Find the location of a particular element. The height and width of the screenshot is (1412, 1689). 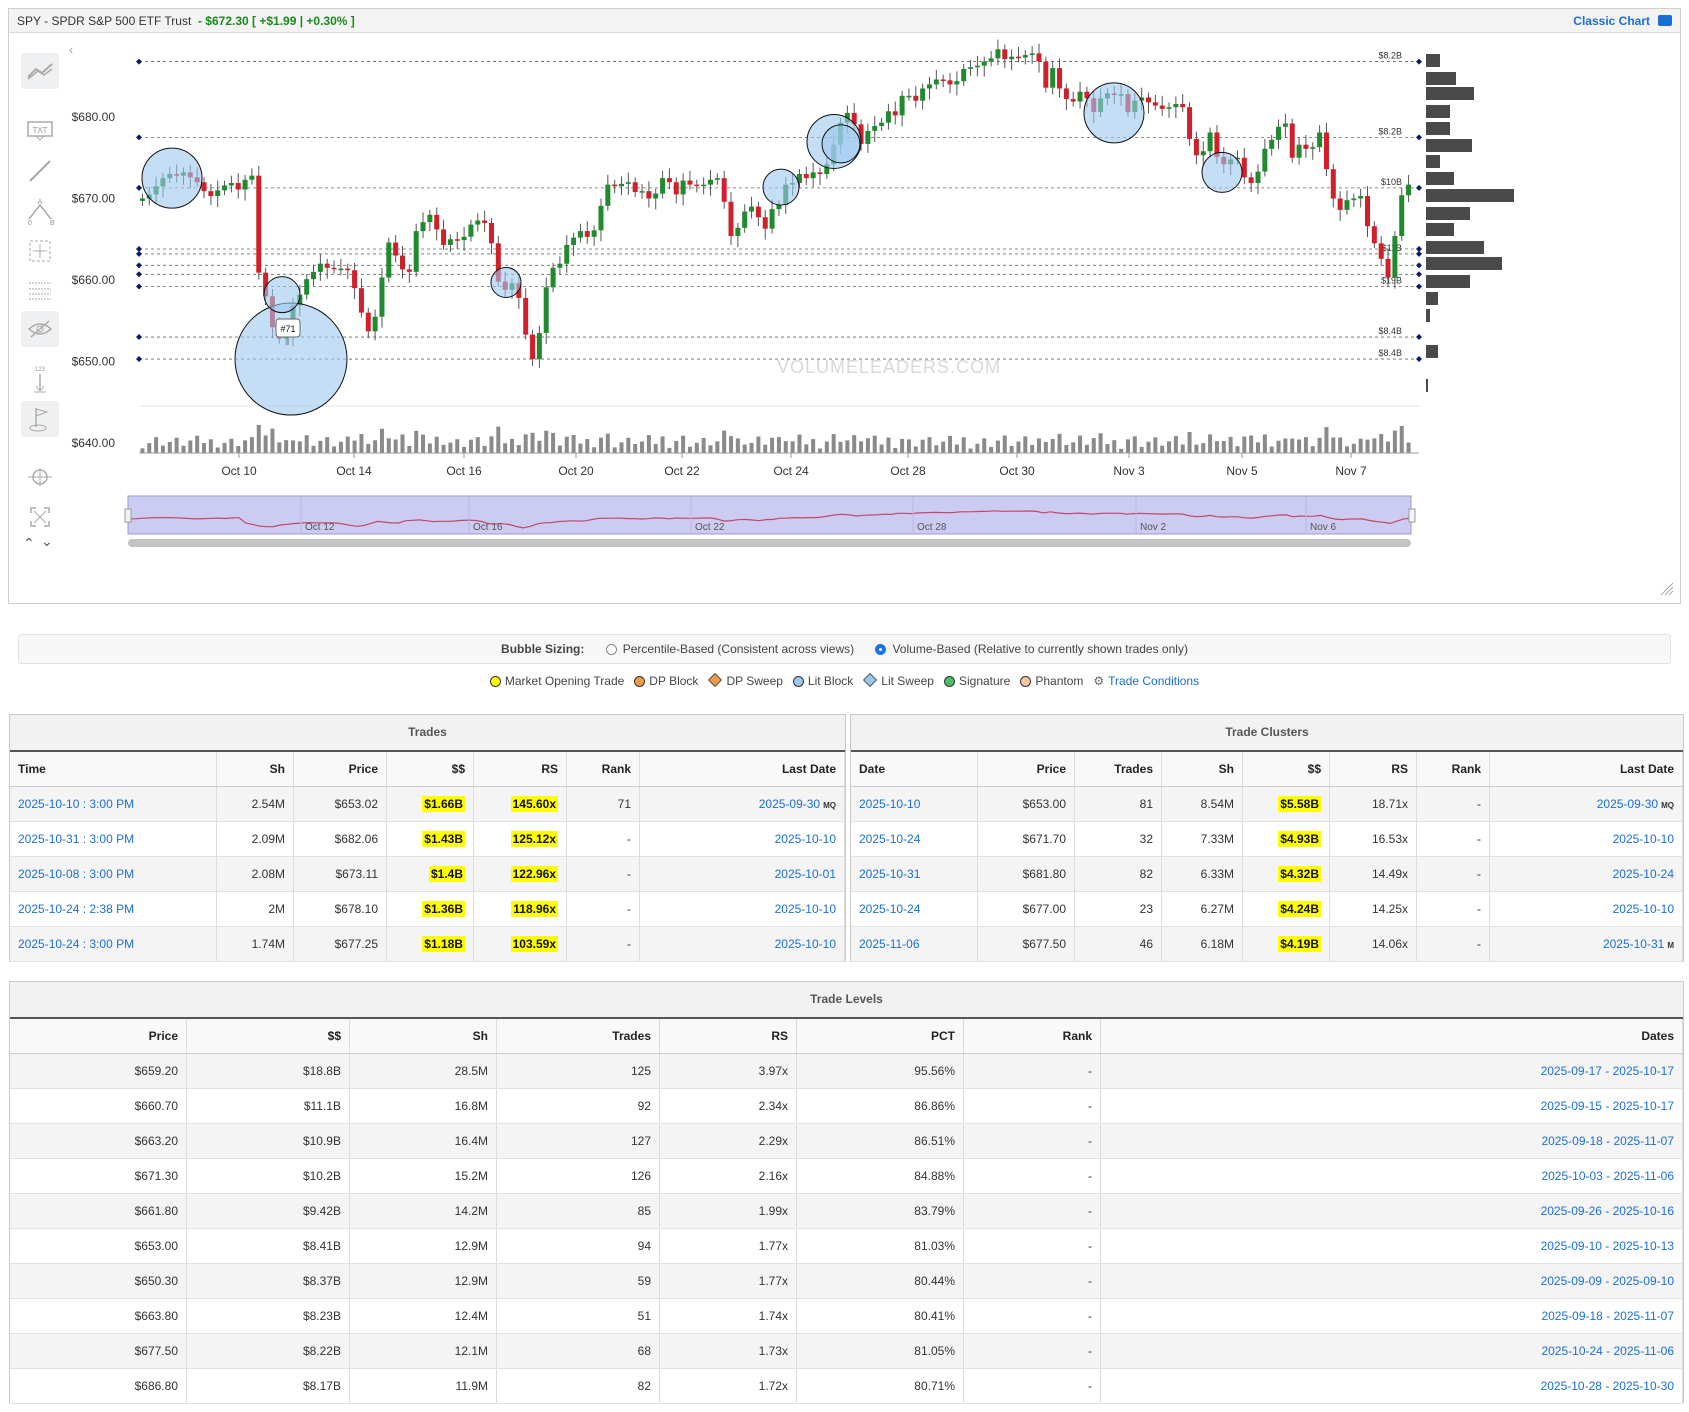

line-tool-icon is located at coordinates (40, 171).